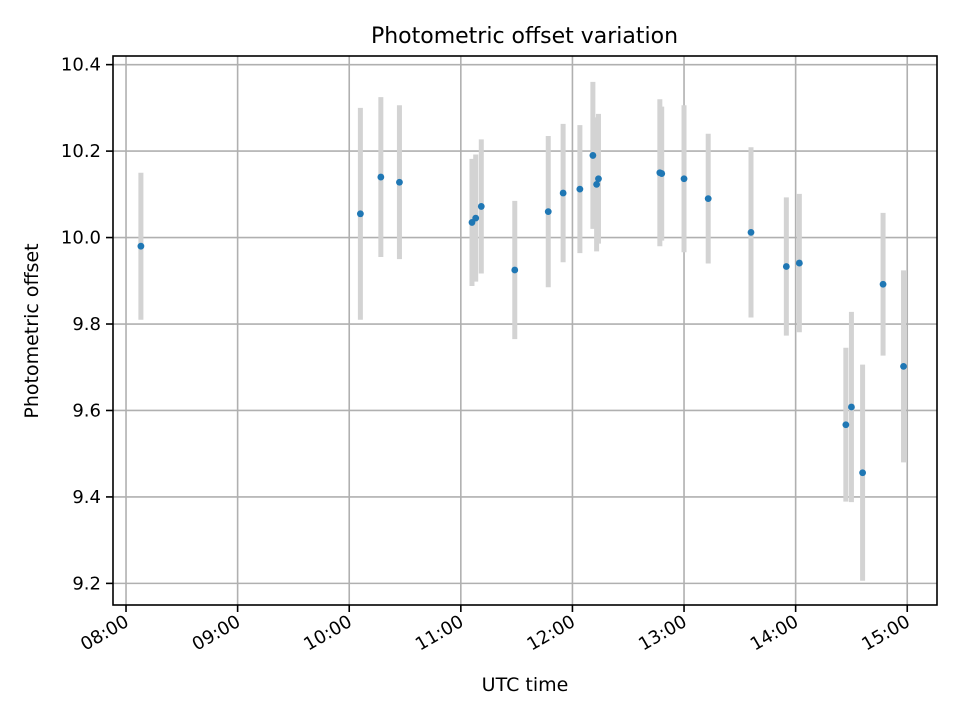 The height and width of the screenshot is (720, 960). Describe the element at coordinates (774, 633) in the screenshot. I see `x-tick-label: 14:00` at that location.